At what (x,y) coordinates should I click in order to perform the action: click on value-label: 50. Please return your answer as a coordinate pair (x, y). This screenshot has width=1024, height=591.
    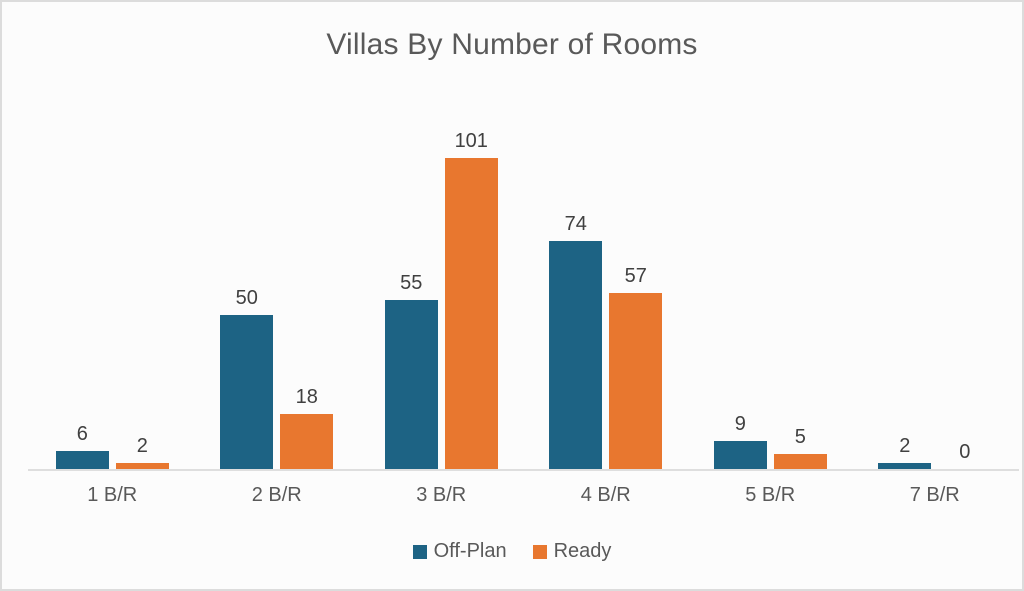
    Looking at the image, I should click on (246, 298).